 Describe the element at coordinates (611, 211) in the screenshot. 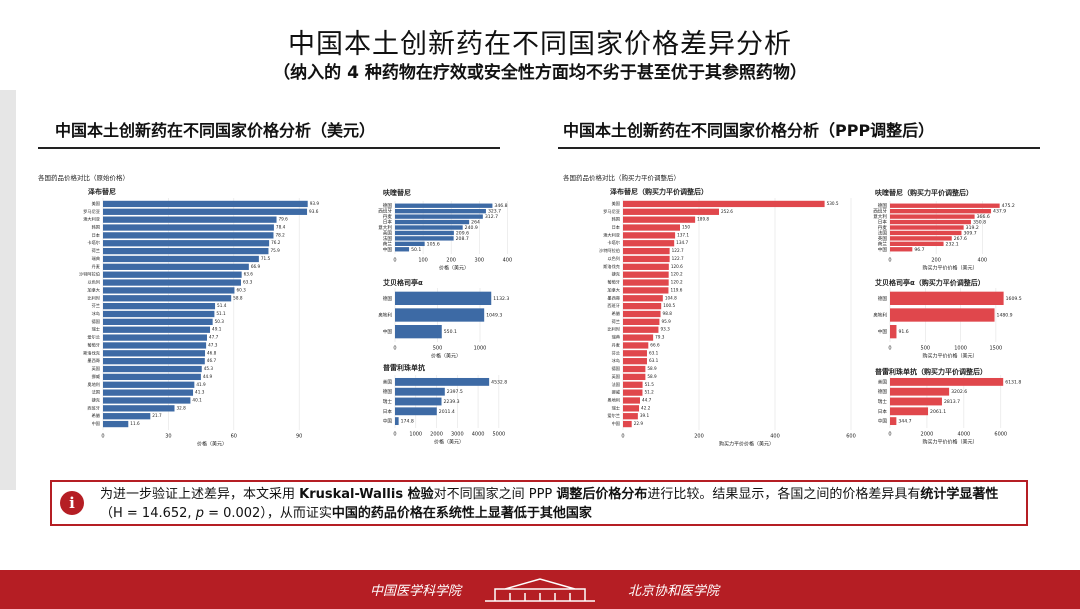

I see `y-tick-label: 罗马尼亚` at that location.